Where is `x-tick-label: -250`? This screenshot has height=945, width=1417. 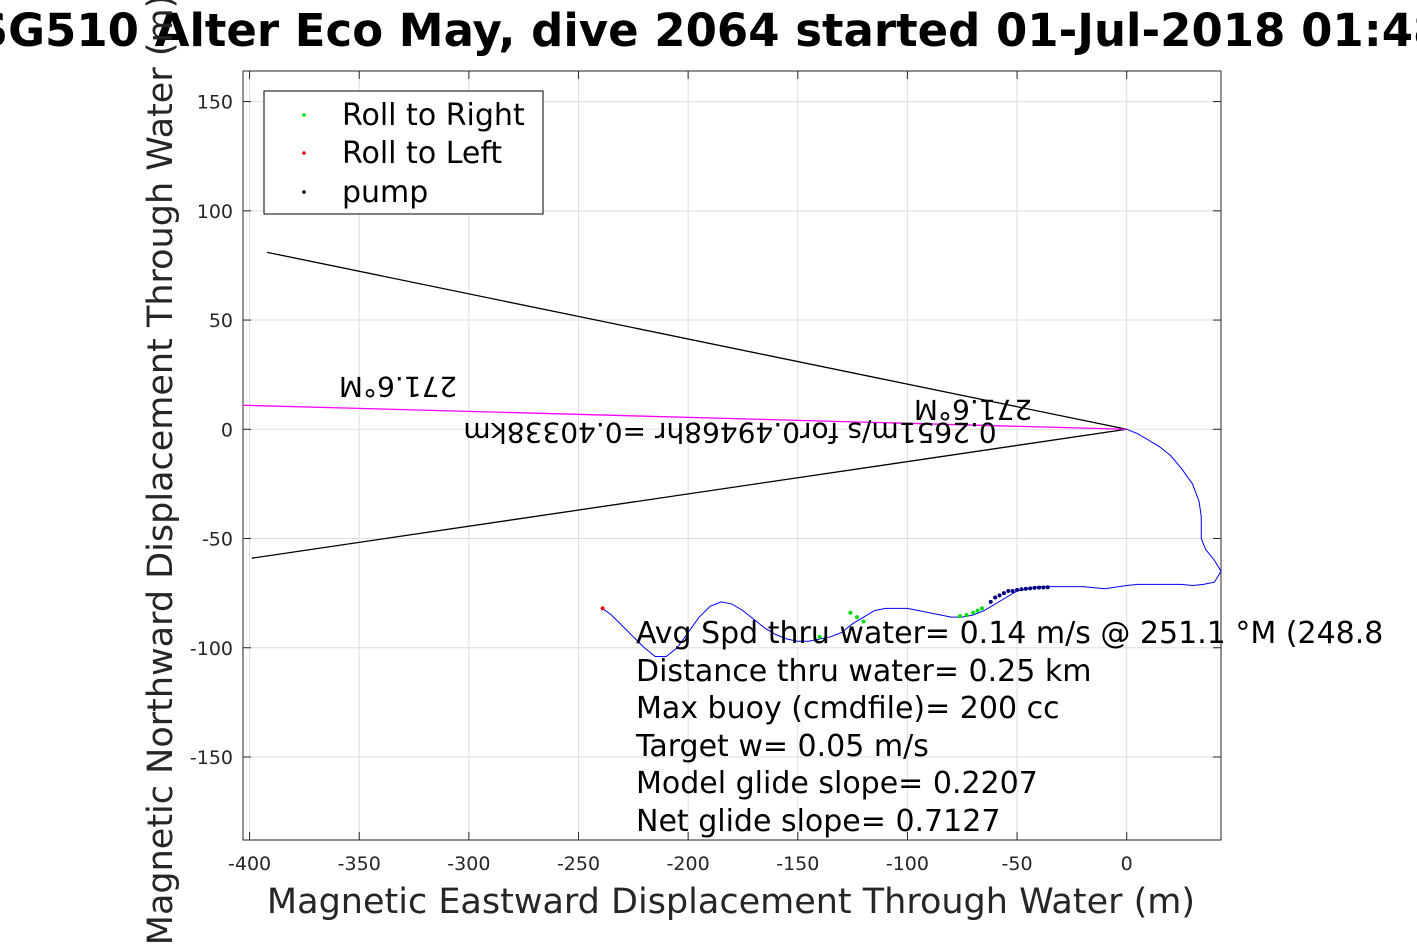 x-tick-label: -250 is located at coordinates (578, 864).